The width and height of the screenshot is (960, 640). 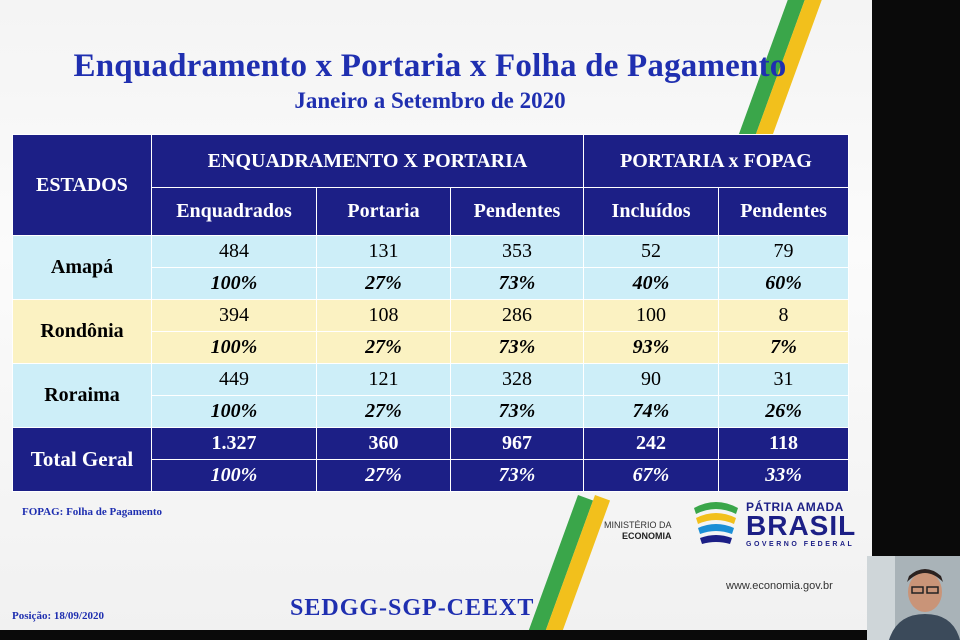 I want to click on table-row: Rondônia 394 108 286 100 8, so click(x=431, y=331).